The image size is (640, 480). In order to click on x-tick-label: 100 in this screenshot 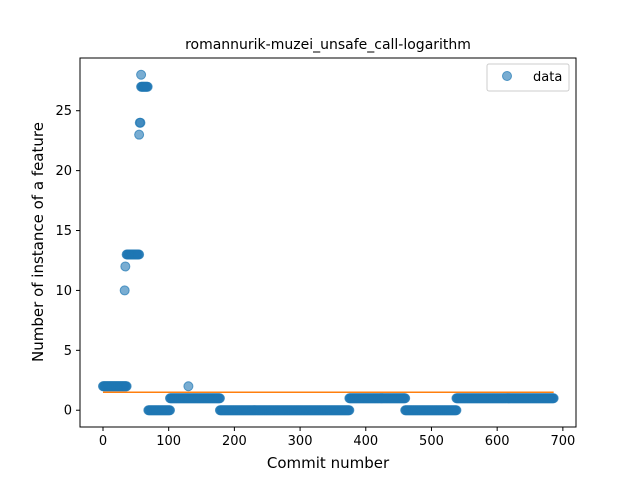, I will do `click(168, 441)`.